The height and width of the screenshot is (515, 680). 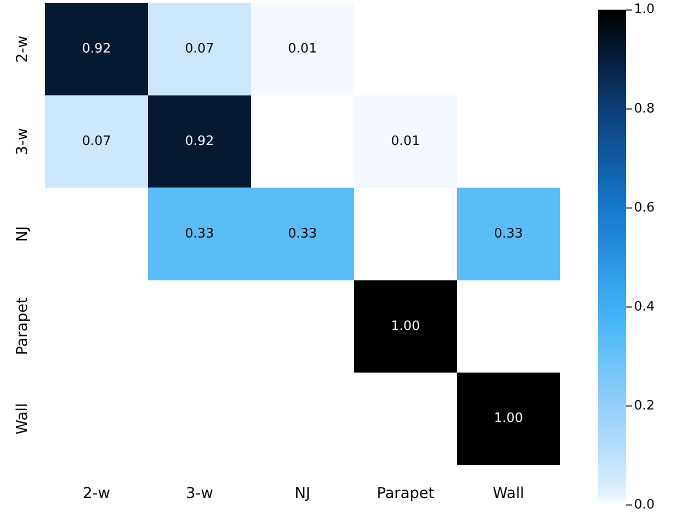 I want to click on y-tick-label: Parapet, so click(x=21, y=327).